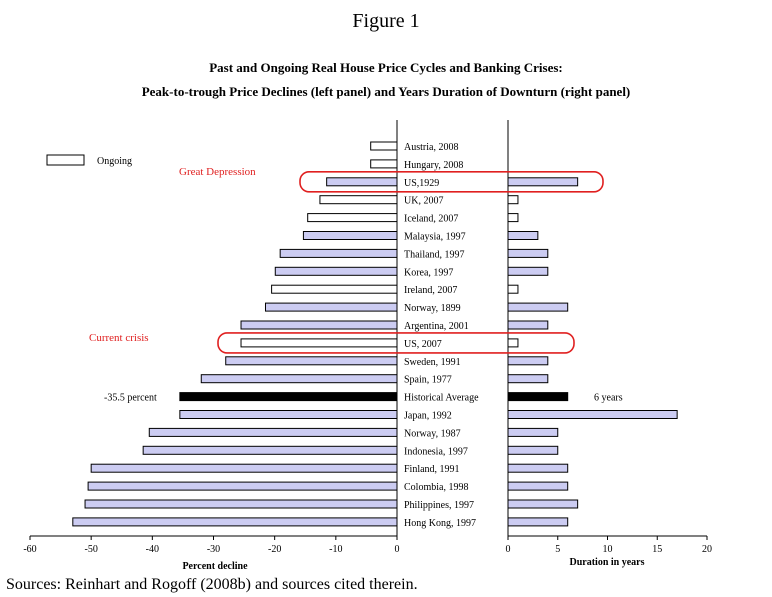  What do you see at coordinates (242, 486) in the screenshot?
I see `bar-decline-colombia-1998` at bounding box center [242, 486].